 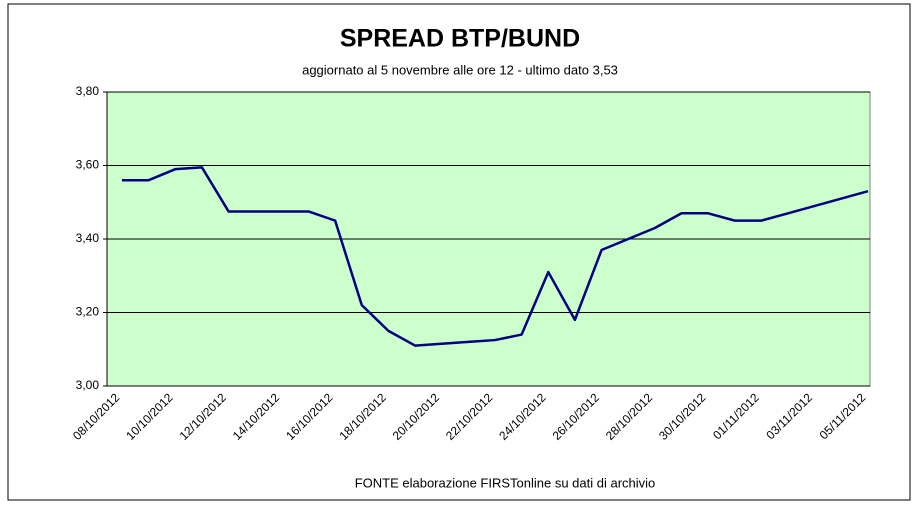 I want to click on y-tick-label: 3,20, so click(x=88, y=312).